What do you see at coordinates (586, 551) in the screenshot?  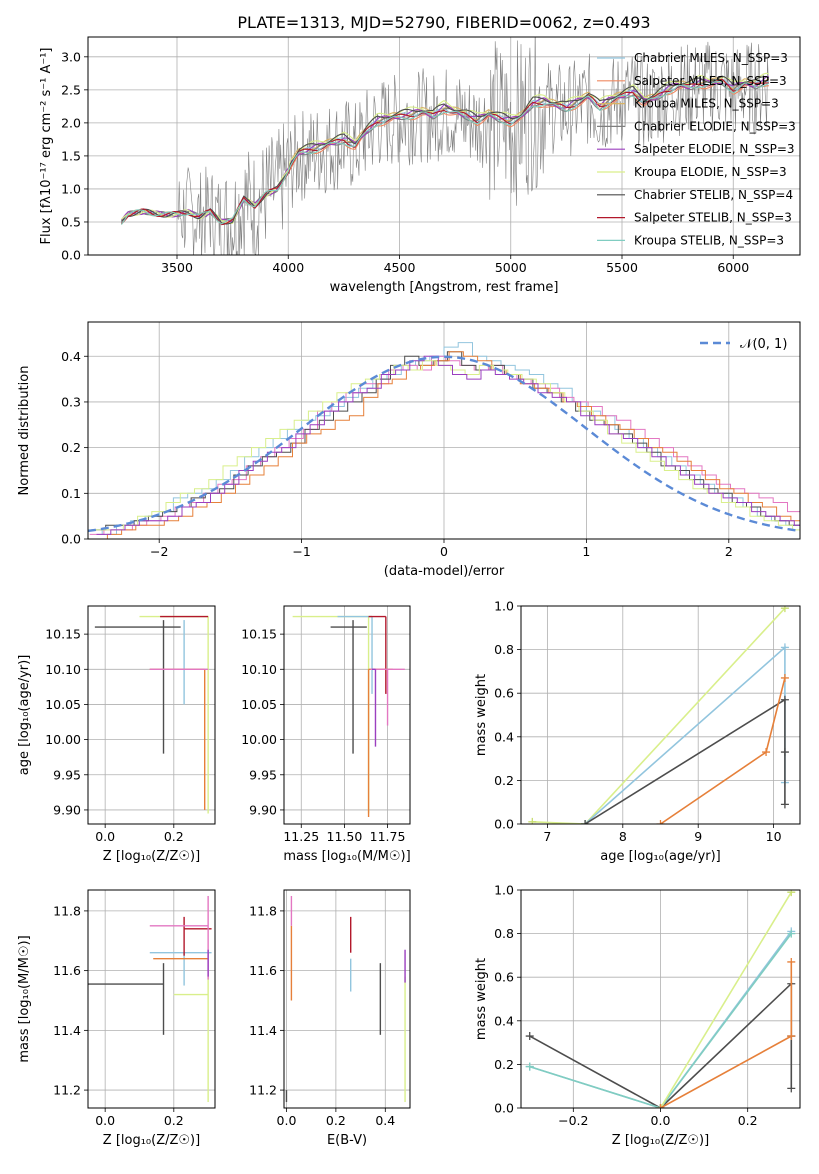 I see `residuals-xtick-label: 1` at bounding box center [586, 551].